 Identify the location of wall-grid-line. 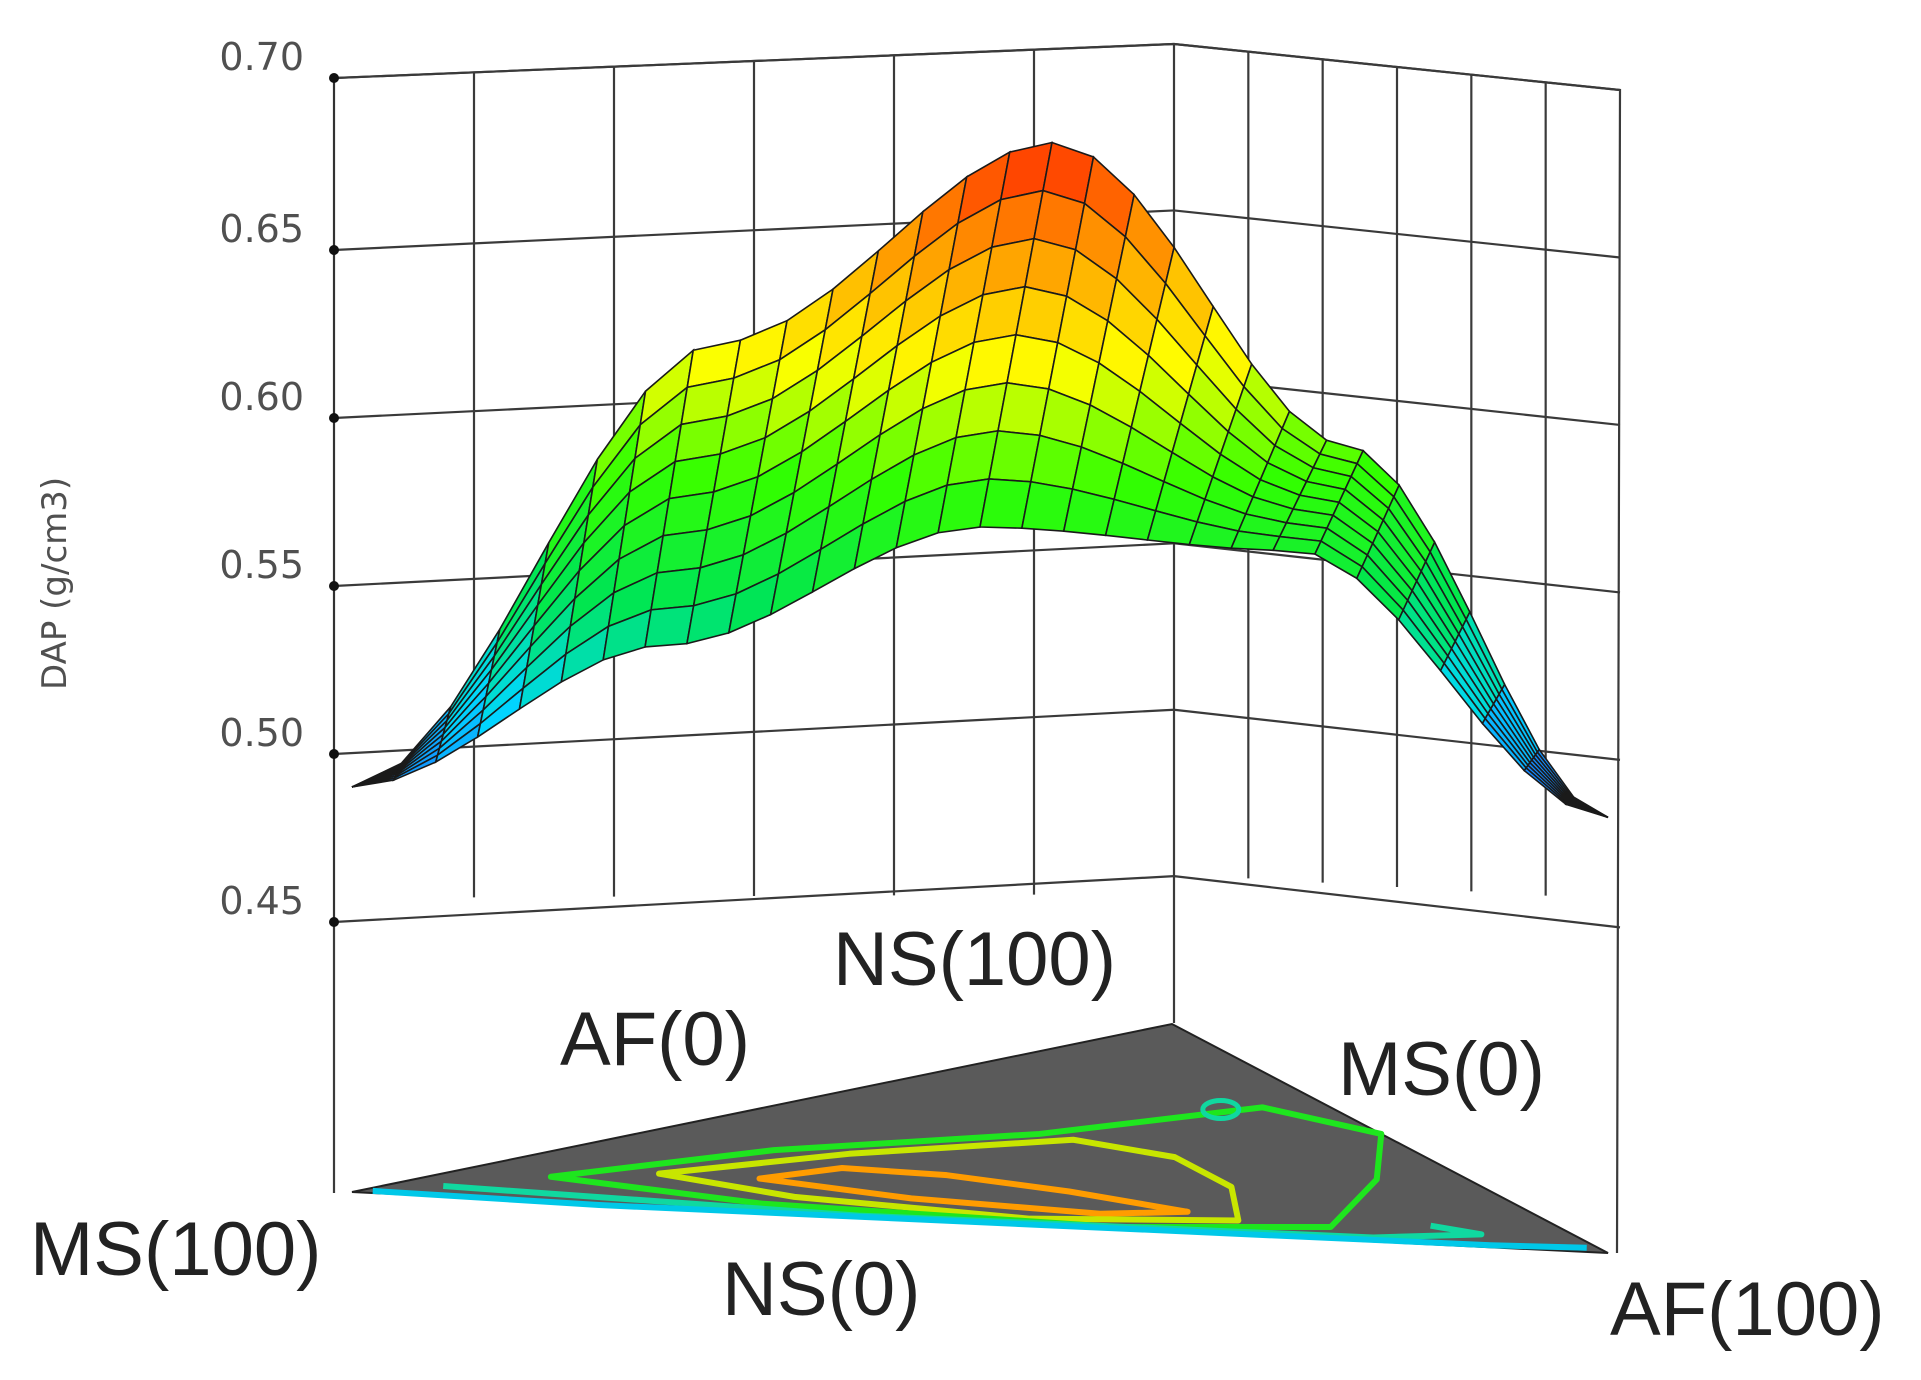
(1397, 902).